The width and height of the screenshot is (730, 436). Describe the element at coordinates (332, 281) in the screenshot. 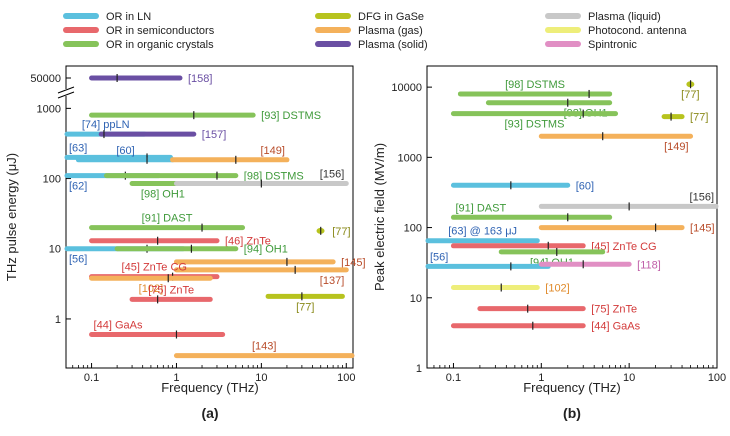

I see `series-label: [137]` at that location.